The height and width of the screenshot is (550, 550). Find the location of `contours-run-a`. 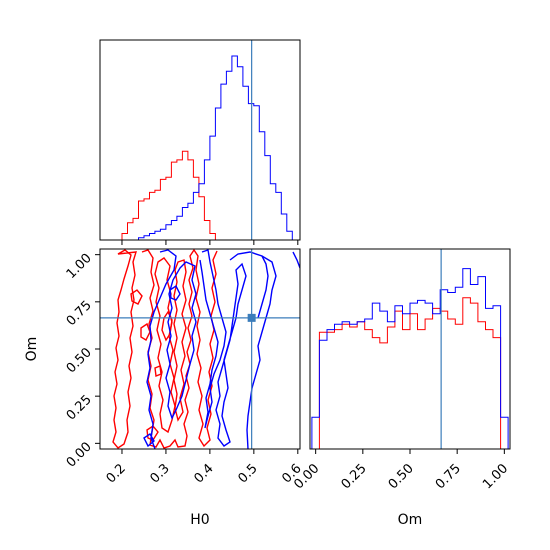

contours-run-a is located at coordinates (221, 349).